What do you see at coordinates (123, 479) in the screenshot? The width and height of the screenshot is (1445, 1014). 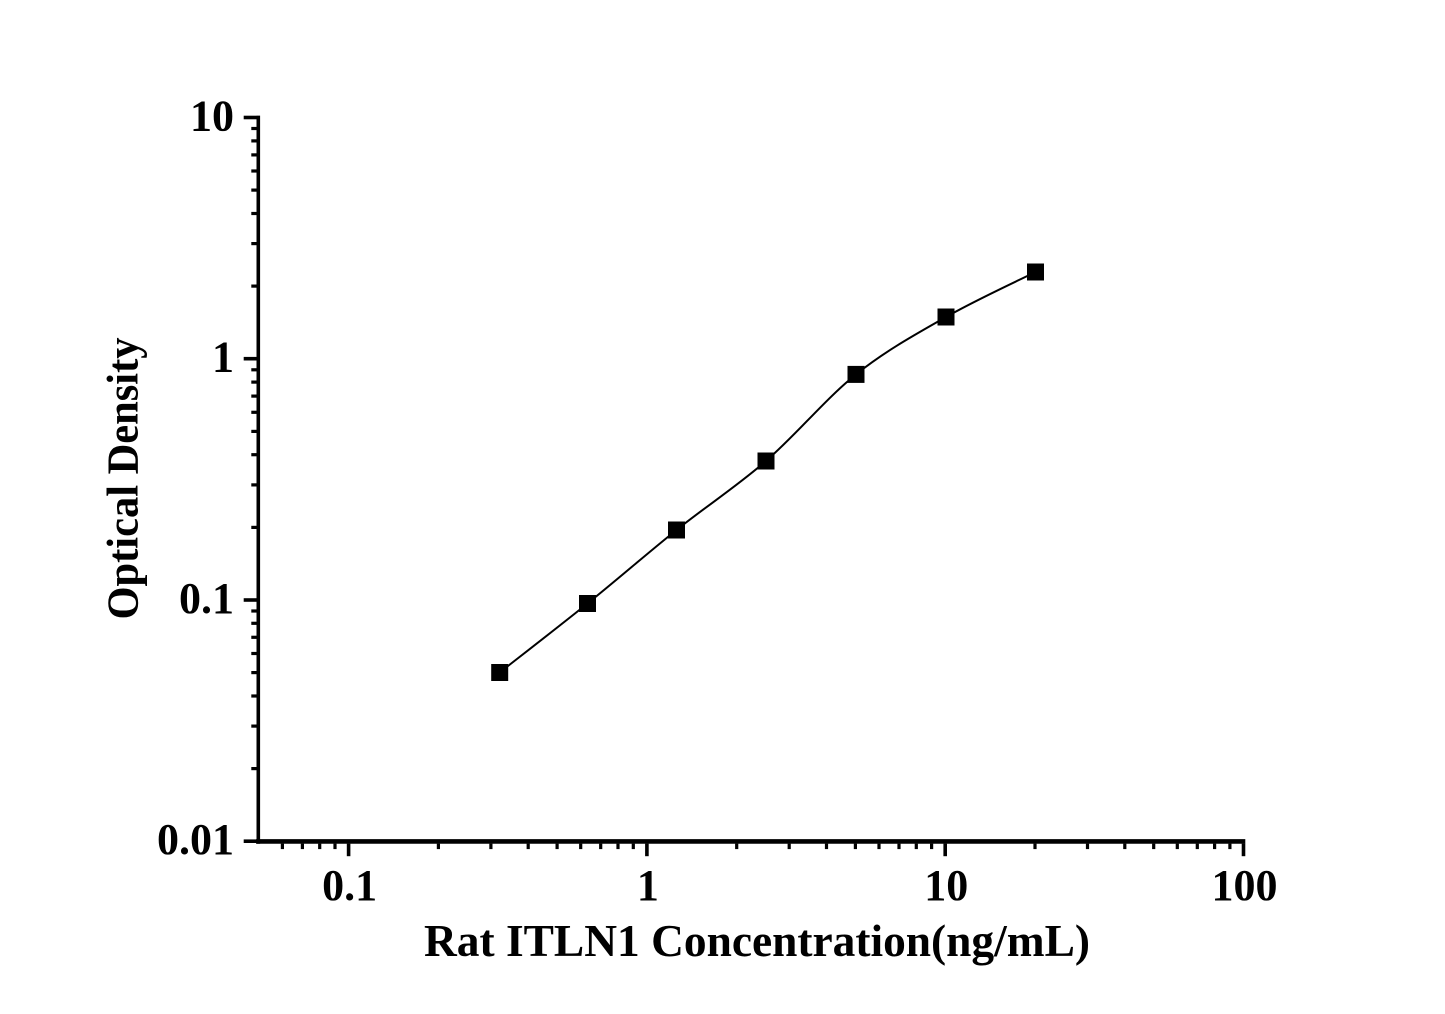 I see `svg-text: Optical Density` at bounding box center [123, 479].